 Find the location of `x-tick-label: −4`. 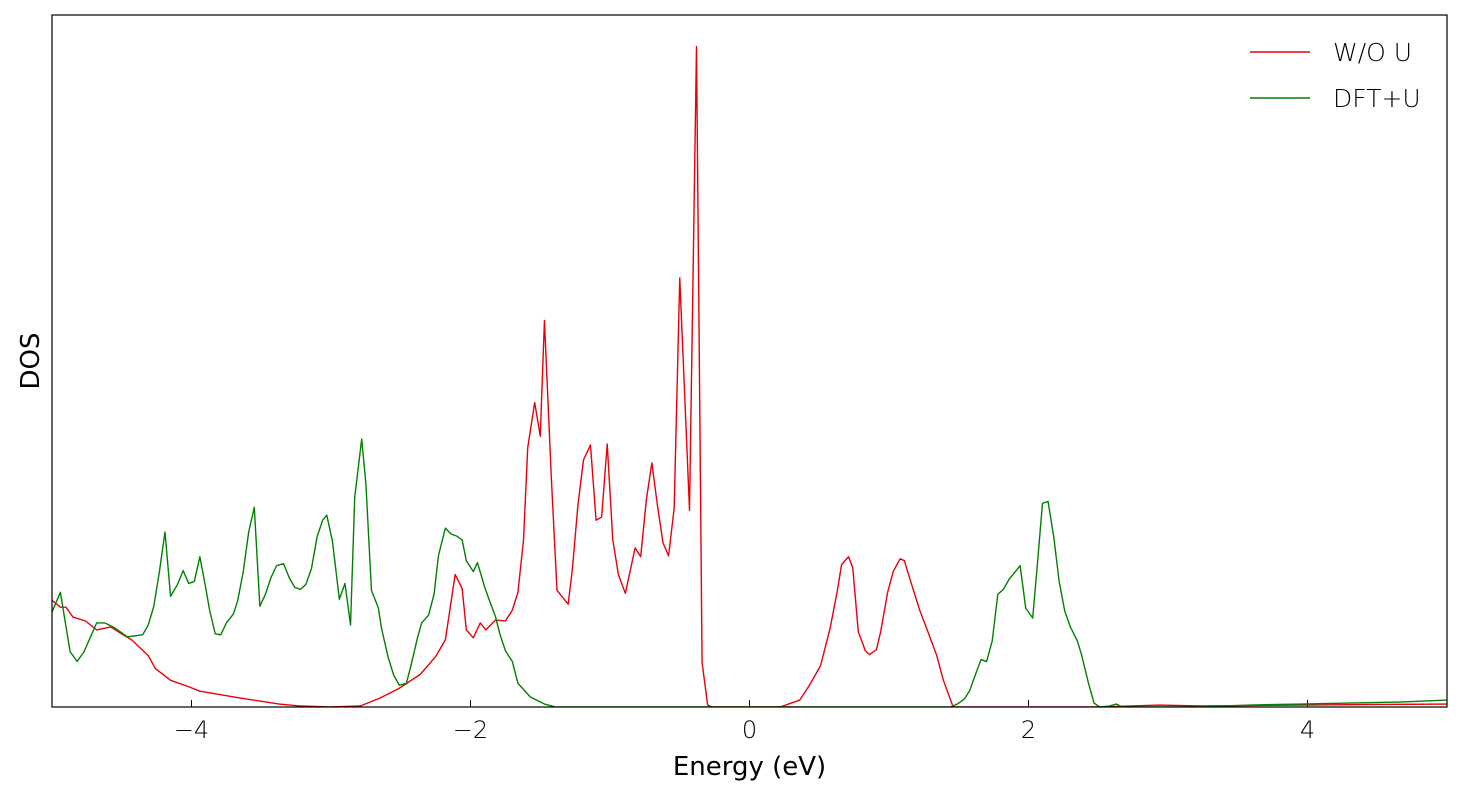

x-tick-label: −4 is located at coordinates (191, 730).